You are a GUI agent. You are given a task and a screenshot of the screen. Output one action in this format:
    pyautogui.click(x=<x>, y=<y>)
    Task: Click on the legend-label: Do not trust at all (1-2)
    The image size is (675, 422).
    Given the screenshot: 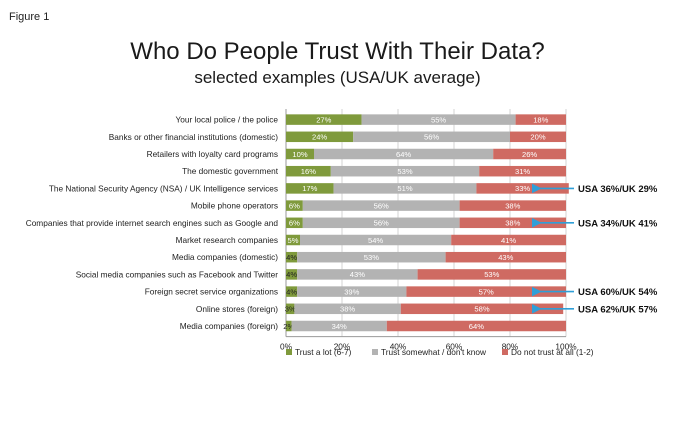 What is the action you would take?
    pyautogui.click(x=552, y=352)
    